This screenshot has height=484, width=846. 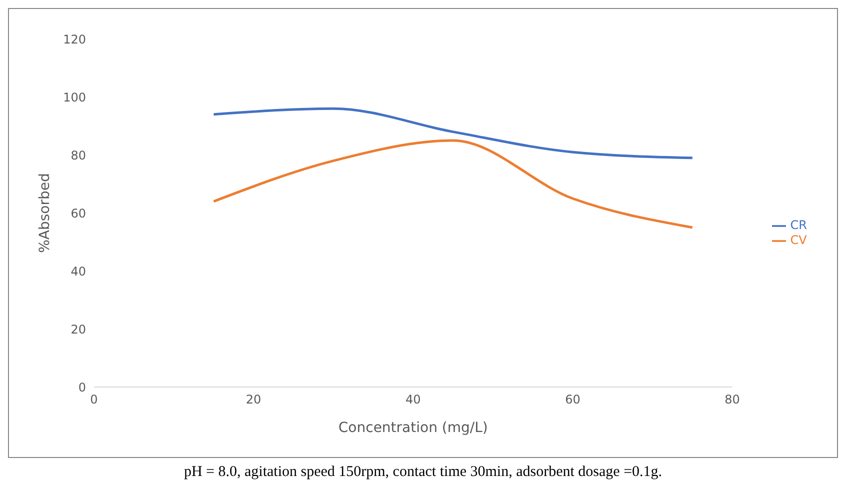 I want to click on y-tick-label: 40, so click(x=78, y=271).